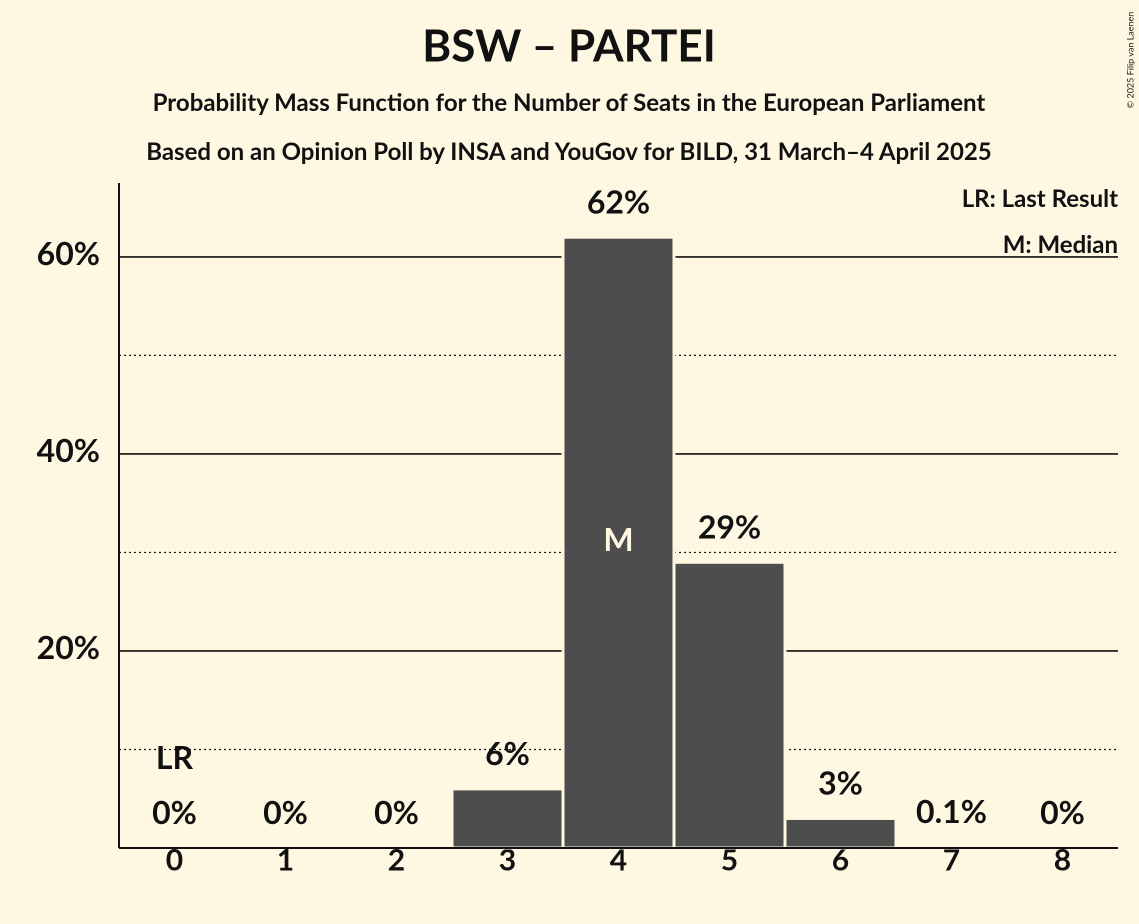 Image resolution: width=1139 pixels, height=924 pixels. What do you see at coordinates (1060, 244) in the screenshot?
I see `legend-entry: M: Median` at bounding box center [1060, 244].